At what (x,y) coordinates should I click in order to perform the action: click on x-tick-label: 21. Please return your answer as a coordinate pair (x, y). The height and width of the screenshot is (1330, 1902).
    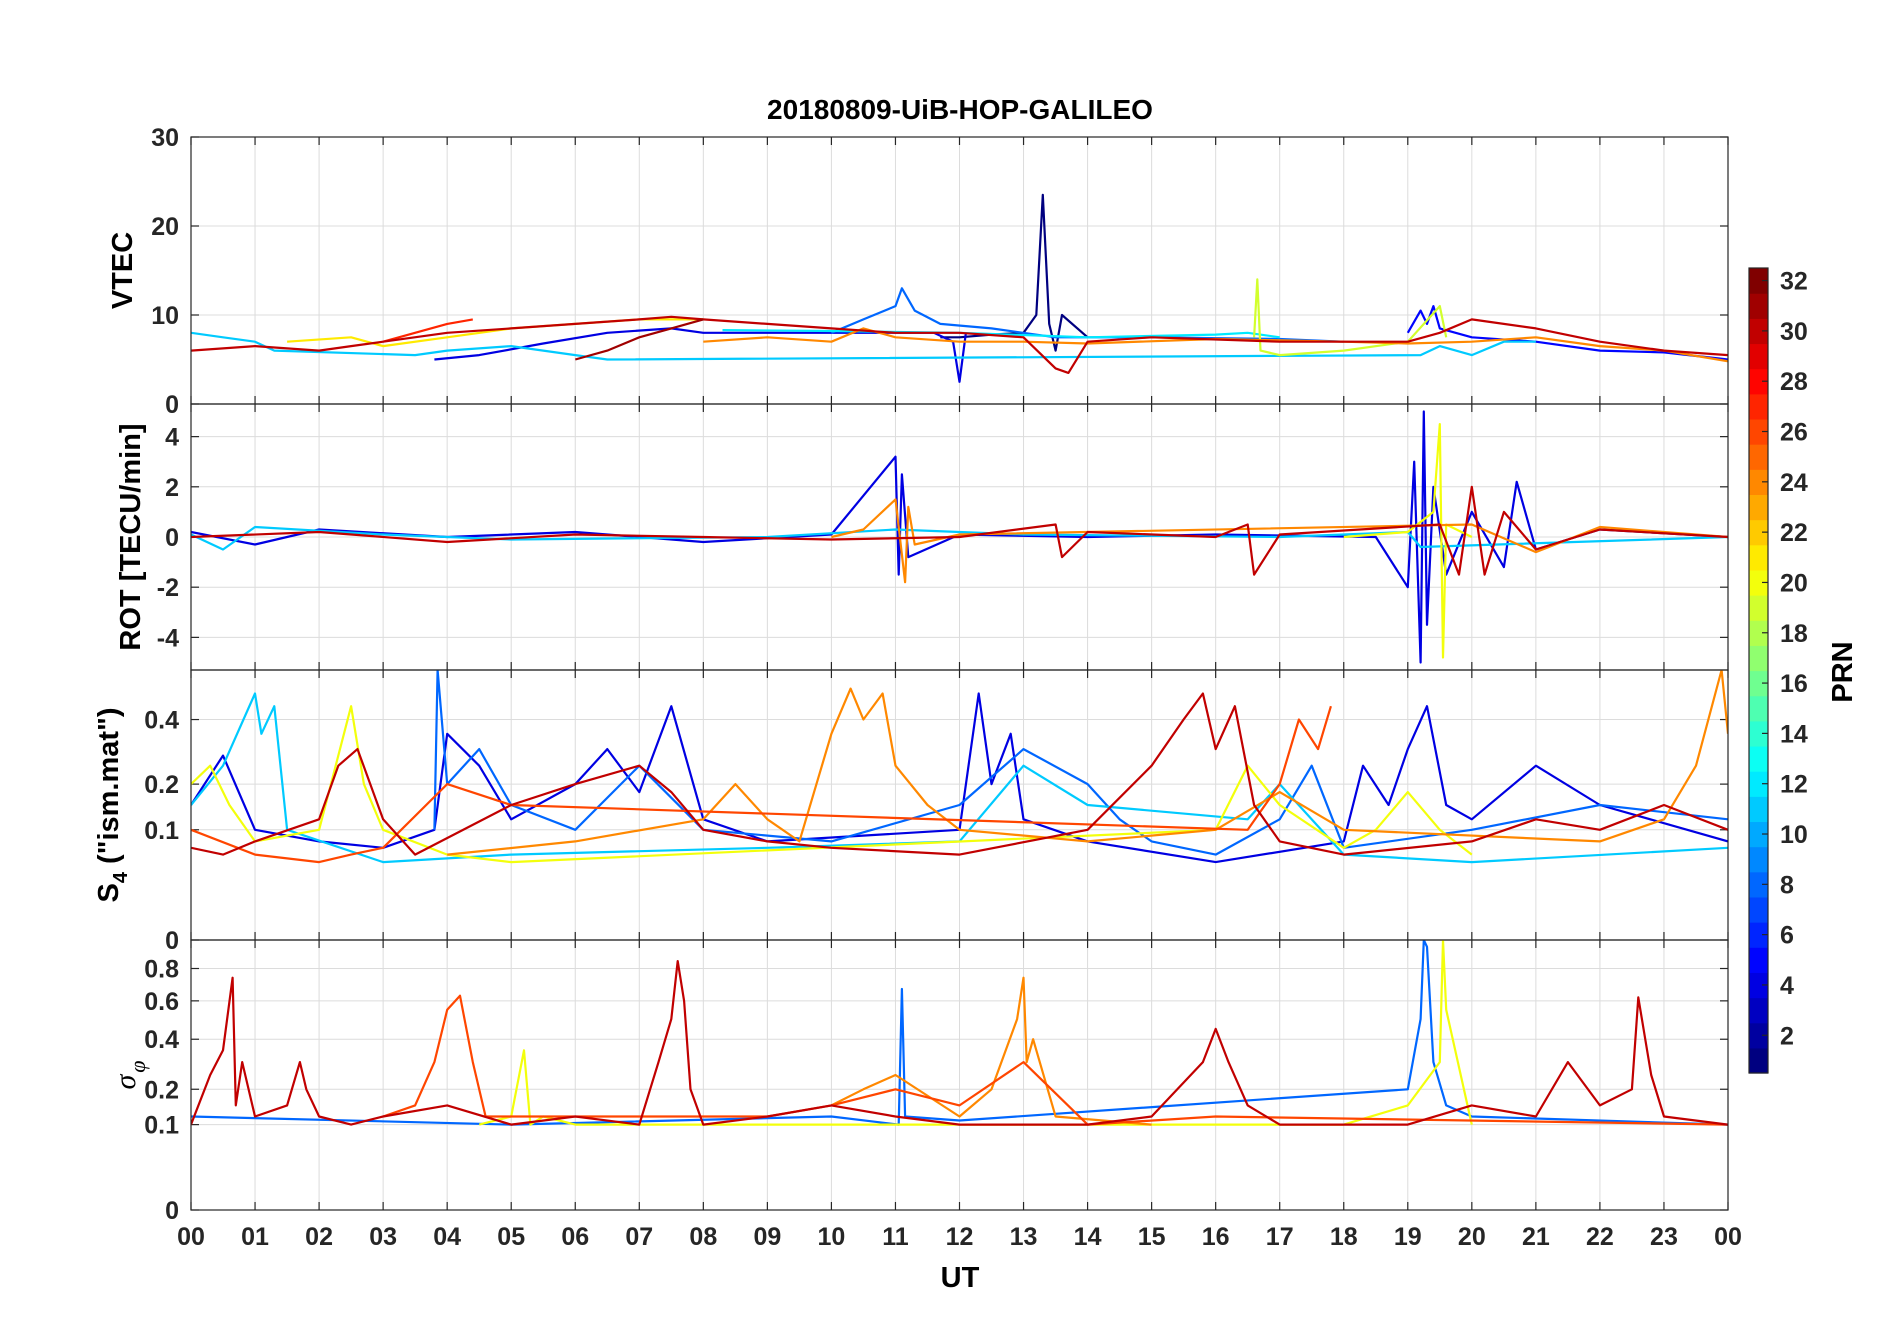
    Looking at the image, I should click on (1536, 1237).